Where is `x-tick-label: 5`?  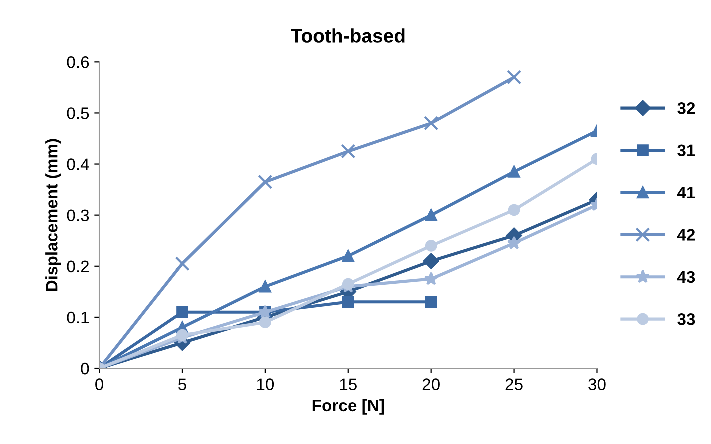
x-tick-label: 5 is located at coordinates (182, 384).